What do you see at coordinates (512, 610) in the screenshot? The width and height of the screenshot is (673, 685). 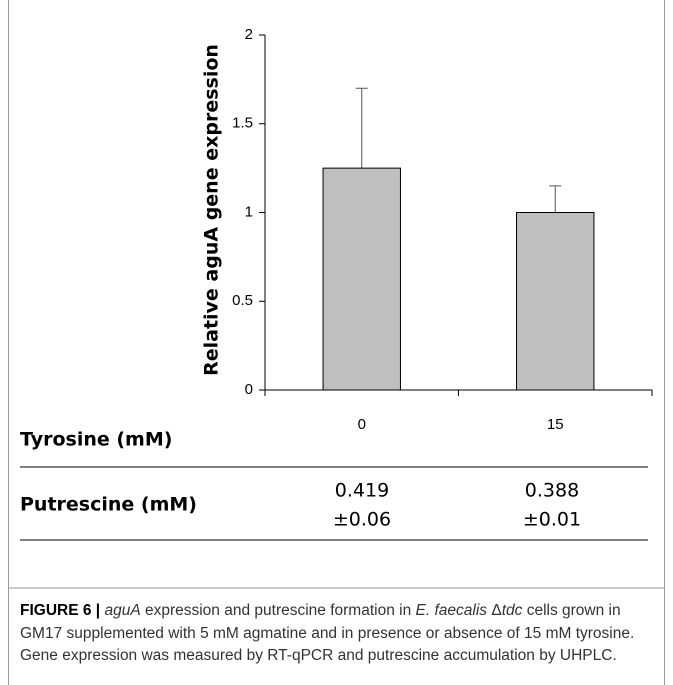 I see `caption-text: tdc` at bounding box center [512, 610].